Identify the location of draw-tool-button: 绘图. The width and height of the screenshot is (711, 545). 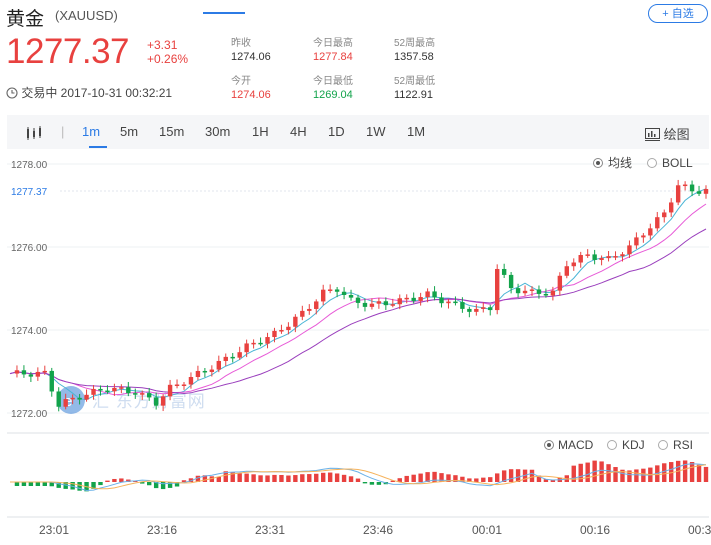
(667, 133).